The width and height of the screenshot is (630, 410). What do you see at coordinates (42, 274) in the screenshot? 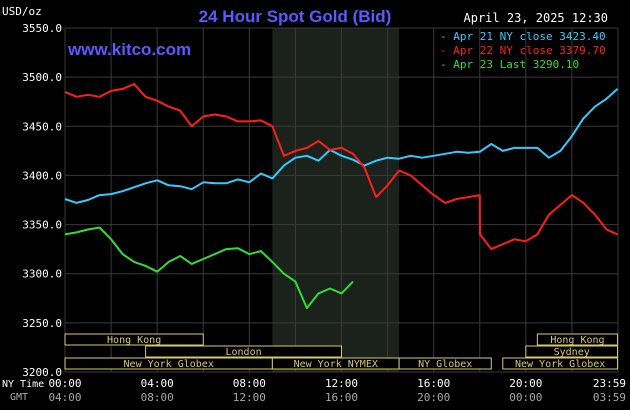
I see `y-tick-label: 3300.0` at bounding box center [42, 274].